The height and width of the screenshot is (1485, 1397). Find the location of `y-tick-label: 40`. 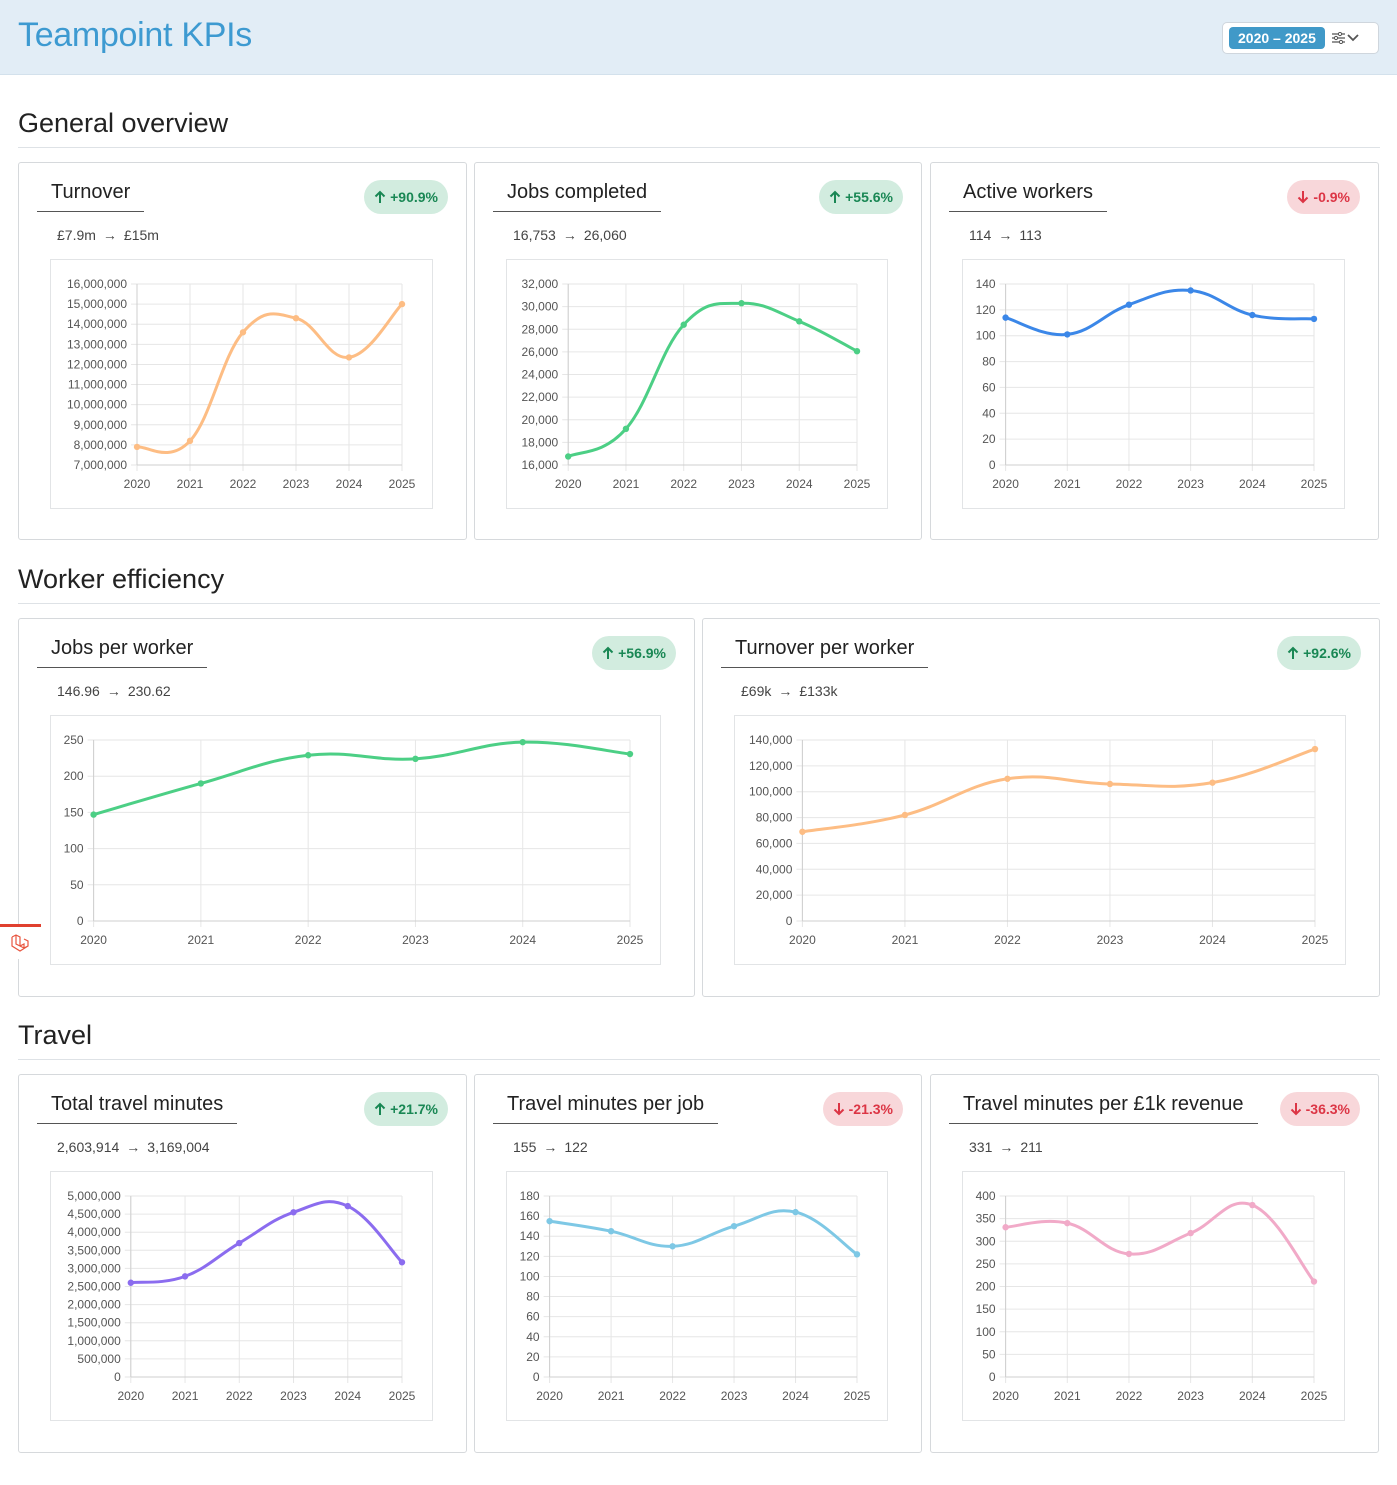

y-tick-label: 40 is located at coordinates (533, 1337).